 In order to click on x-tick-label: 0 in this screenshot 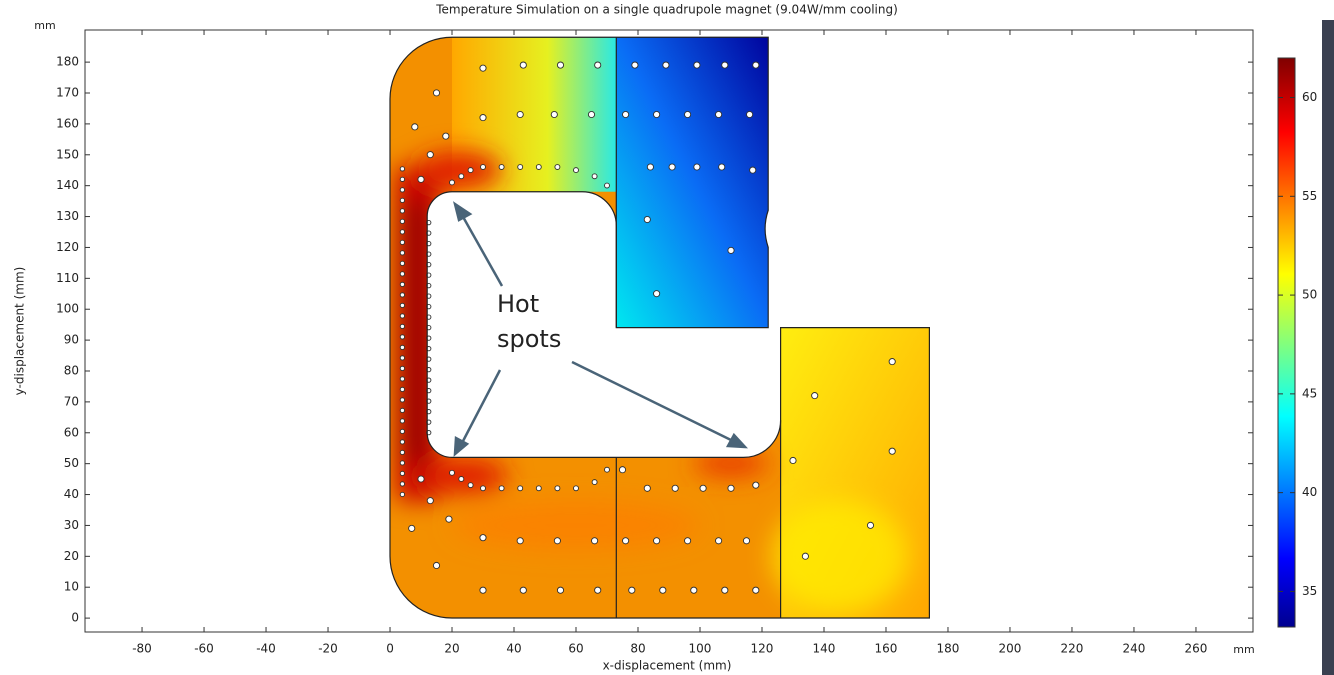, I will do `click(390, 649)`.